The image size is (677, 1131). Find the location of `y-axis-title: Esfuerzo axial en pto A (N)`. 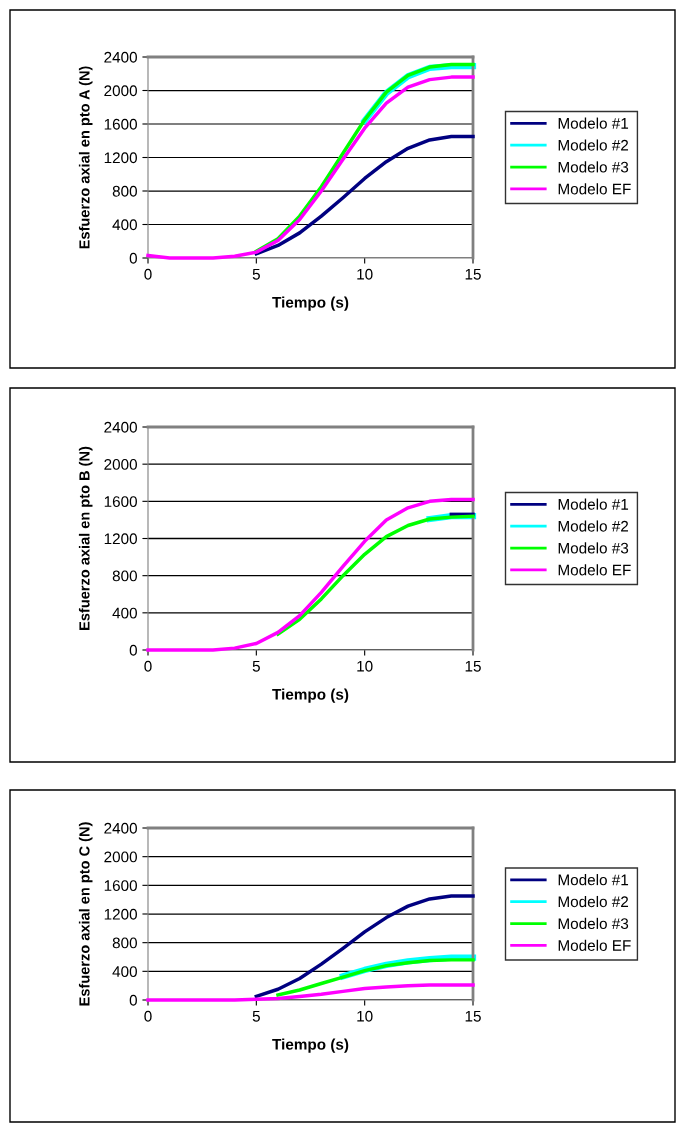

y-axis-title: Esfuerzo axial en pto A (N) is located at coordinates (85, 157).